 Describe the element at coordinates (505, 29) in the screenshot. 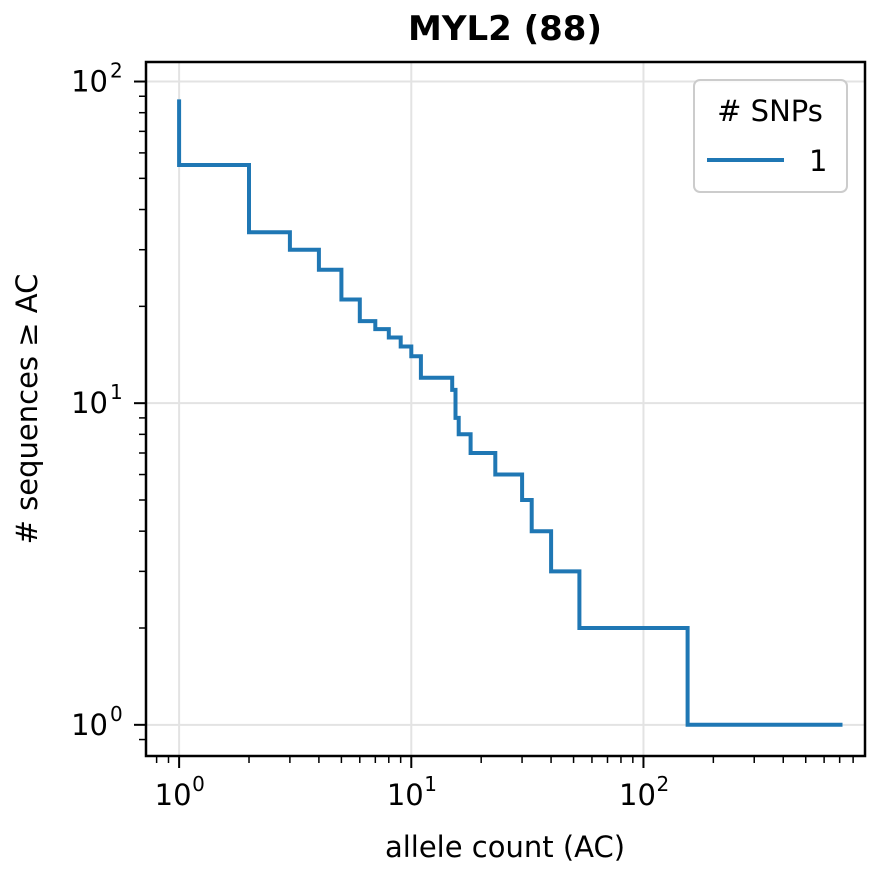

I see `chart-title: MYL2 (88)` at that location.